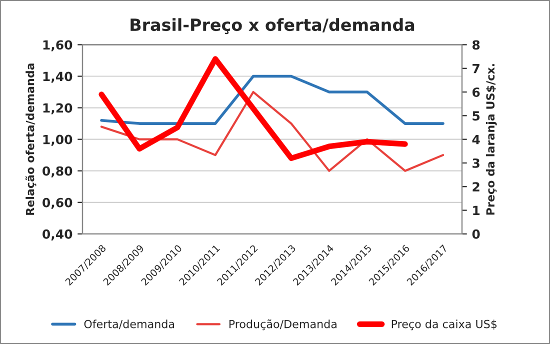 The image size is (550, 344). What do you see at coordinates (476, 163) in the screenshot?
I see `y2-tick-label: 3` at bounding box center [476, 163].